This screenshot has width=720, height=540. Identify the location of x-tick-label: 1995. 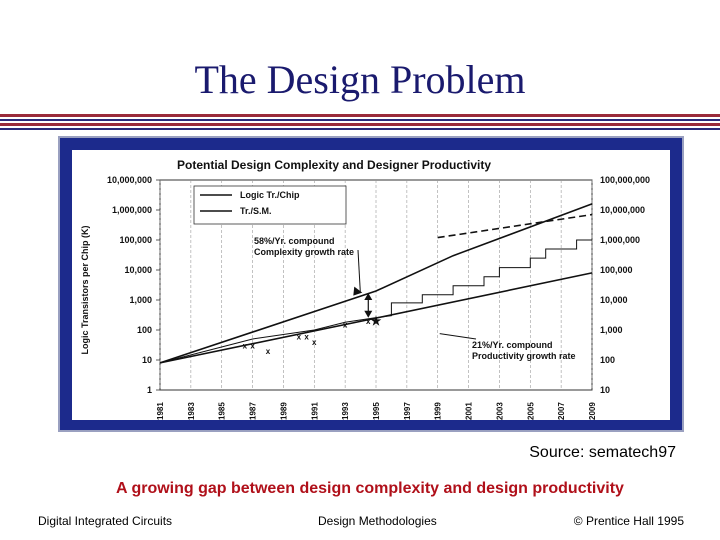
(376, 411).